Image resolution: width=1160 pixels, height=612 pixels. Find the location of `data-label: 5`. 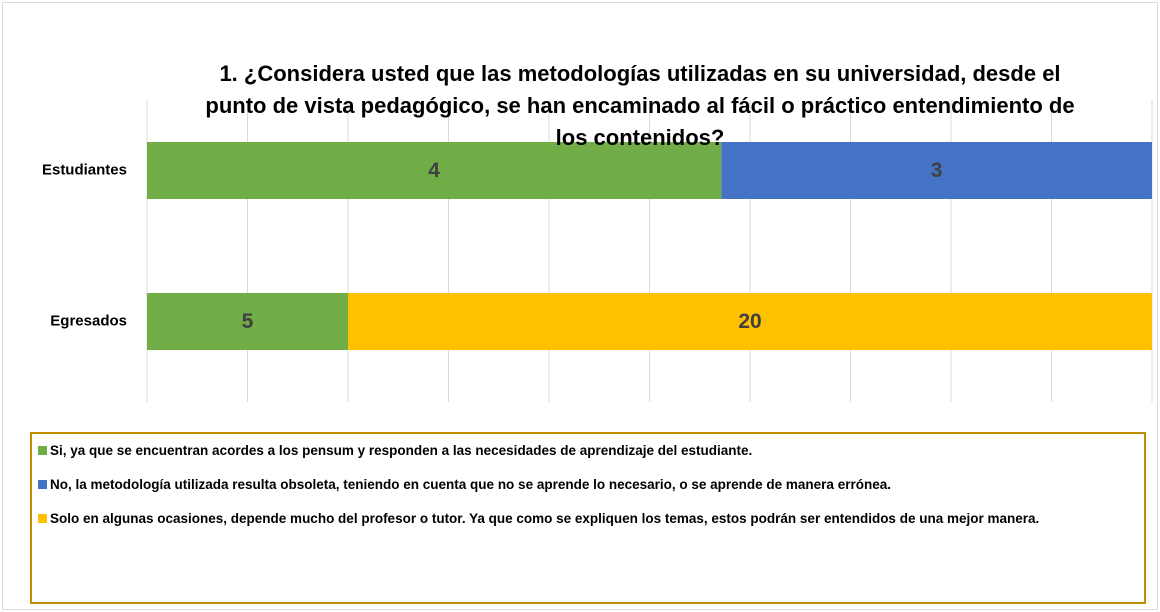

data-label: 5 is located at coordinates (248, 321).